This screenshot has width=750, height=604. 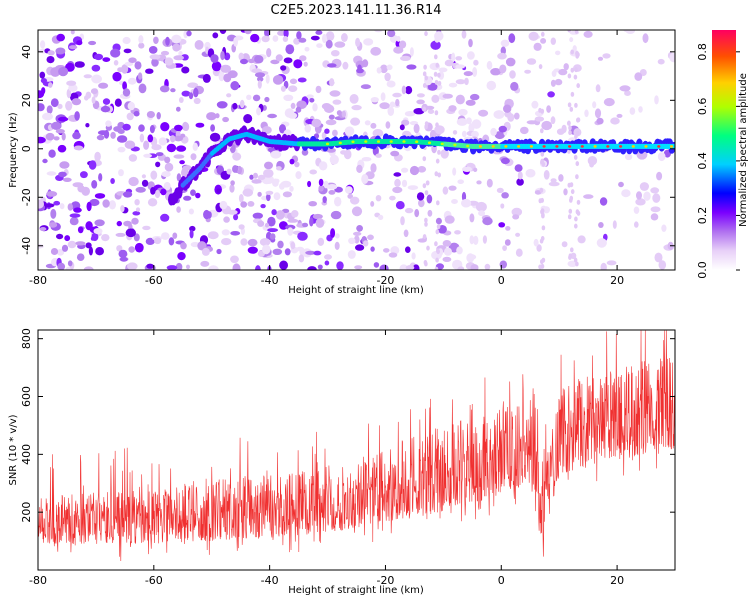 I want to click on spectrogram-x-label: Height of straight line (km), so click(x=356, y=290).